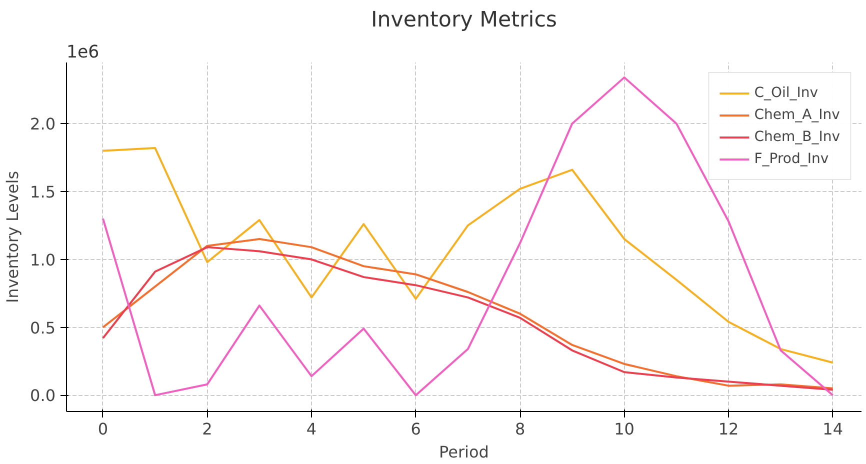 The image size is (866, 464). What do you see at coordinates (791, 159) in the screenshot?
I see `legend-label: F_Prod_Inv` at bounding box center [791, 159].